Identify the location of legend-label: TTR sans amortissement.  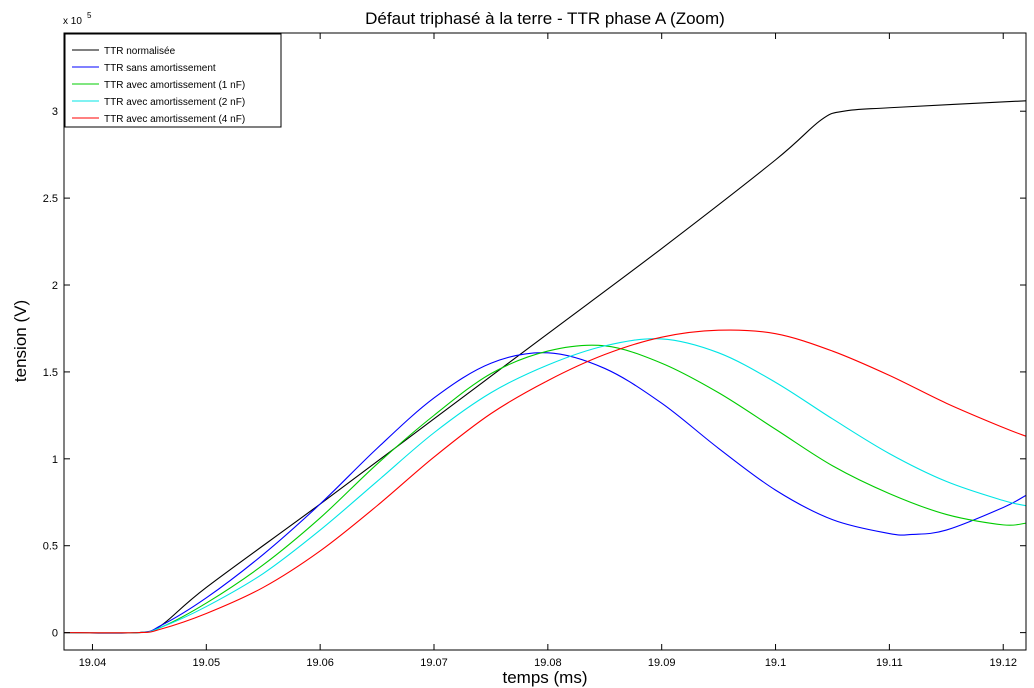
(160, 68).